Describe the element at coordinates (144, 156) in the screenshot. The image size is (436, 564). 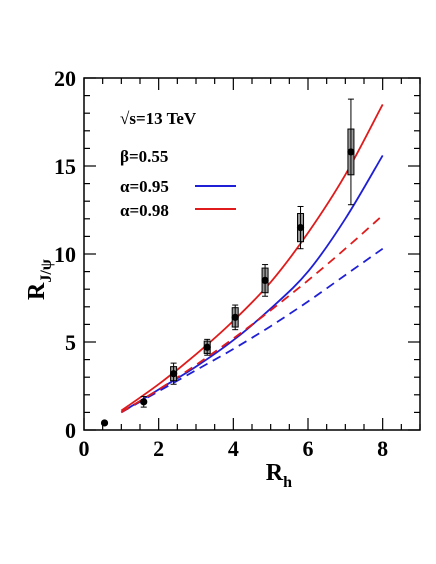
I see `beta-annotation: β=0.55` at that location.